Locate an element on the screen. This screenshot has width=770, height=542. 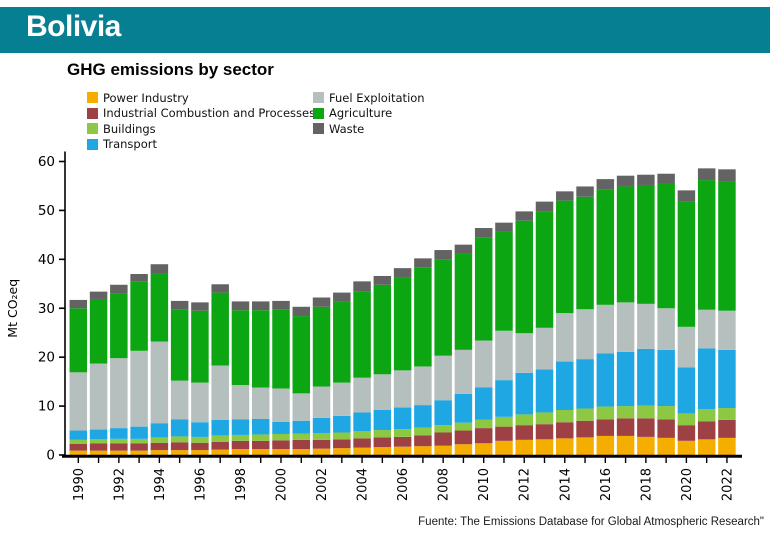
bar-2021 is located at coordinates (706, 311).